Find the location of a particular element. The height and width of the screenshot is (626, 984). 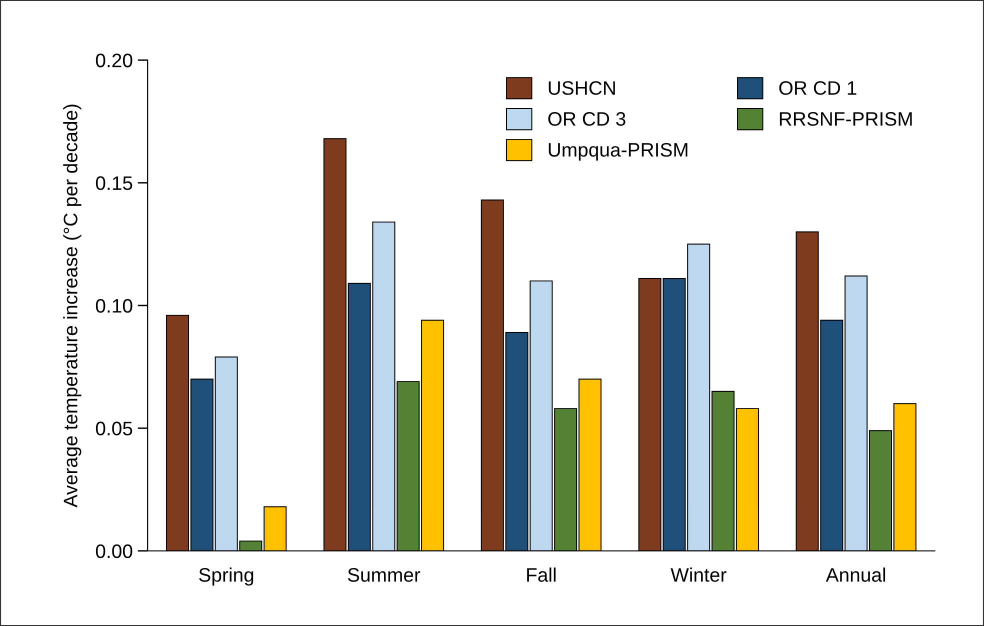

legend-label: USHCN is located at coordinates (581, 88).